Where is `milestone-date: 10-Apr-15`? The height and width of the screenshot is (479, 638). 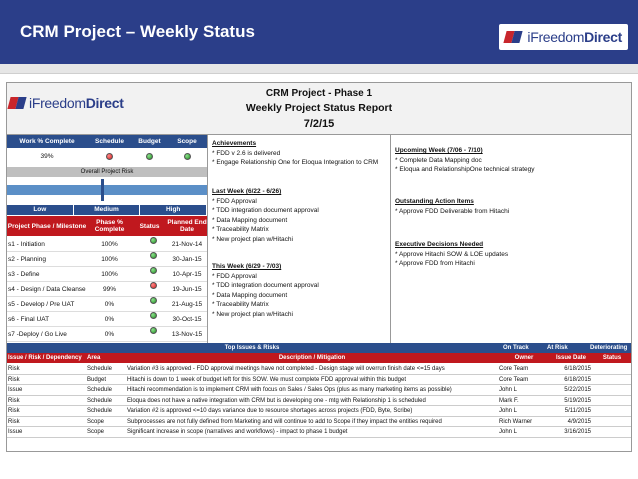
milestone-date: 10-Apr-15 is located at coordinates (187, 274).